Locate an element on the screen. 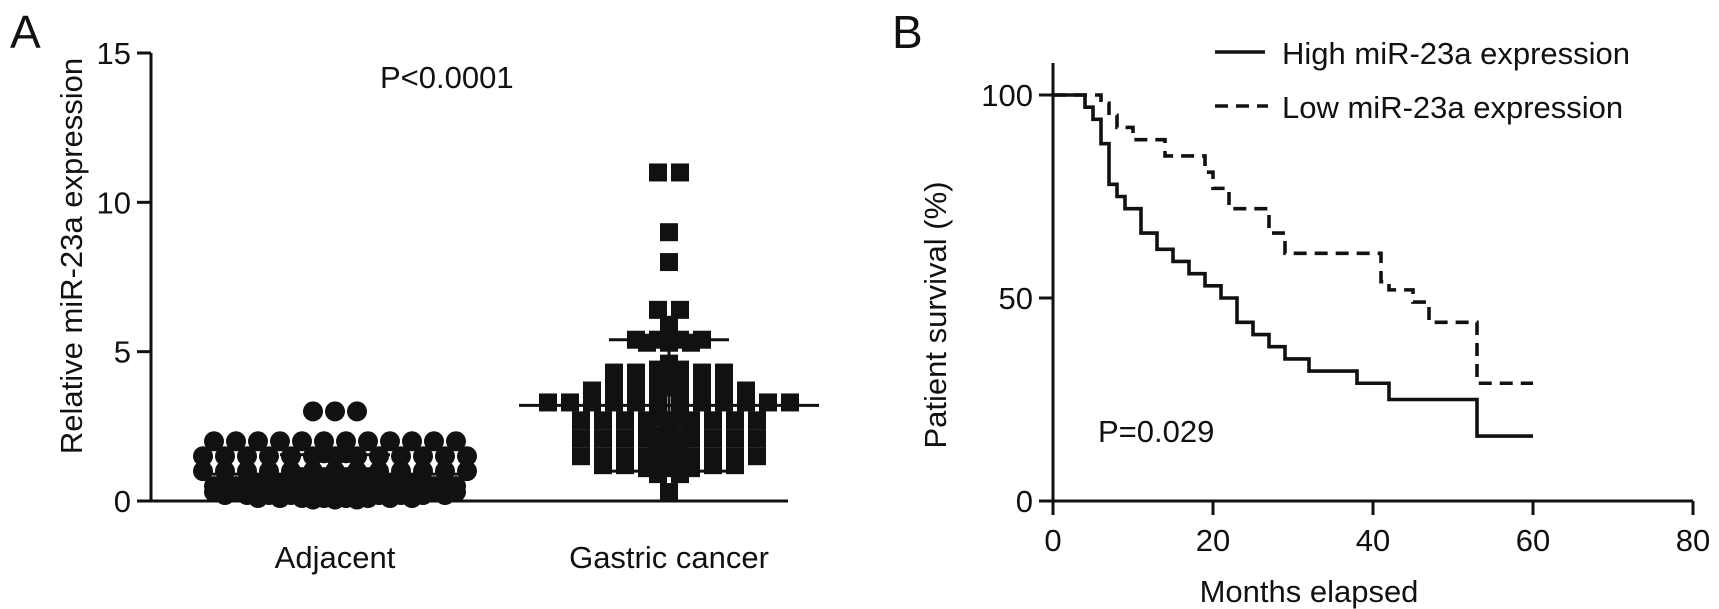 The width and height of the screenshot is (1719, 609). panel-a-y-tick-label: 15 is located at coordinates (114, 53).